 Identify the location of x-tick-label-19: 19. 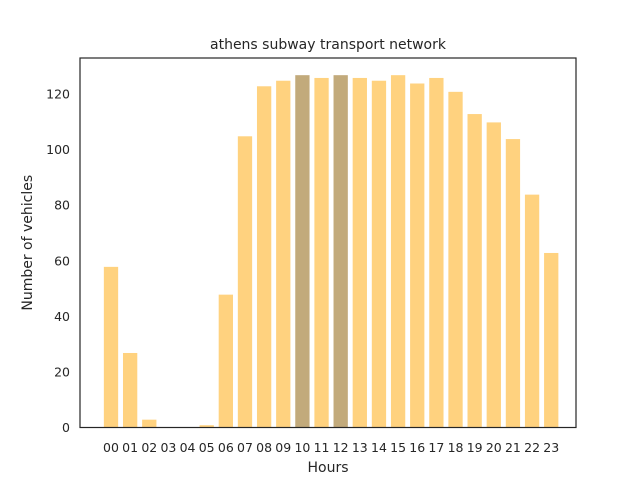
(475, 447).